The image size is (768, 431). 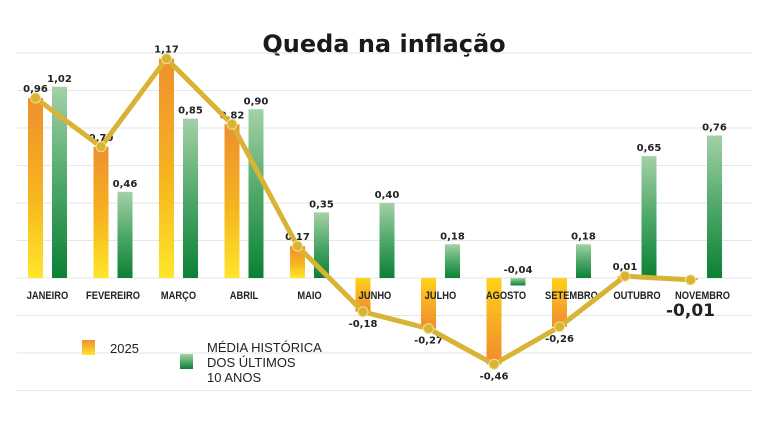 I want to click on data-label-media: 0,40, so click(x=387, y=195).